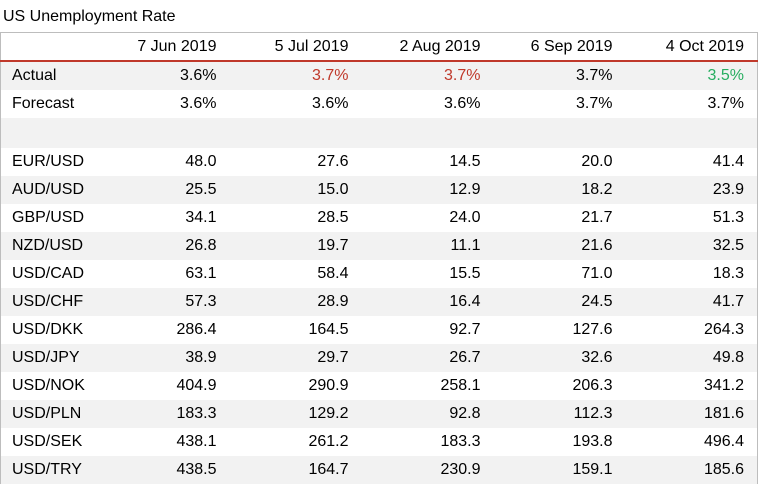 The width and height of the screenshot is (758, 503). What do you see at coordinates (295, 470) in the screenshot?
I see `pair-value: 164.7` at bounding box center [295, 470].